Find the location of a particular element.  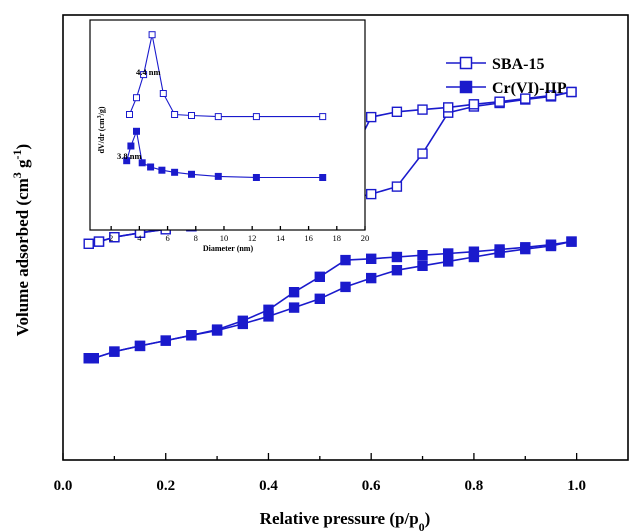

y-axis-title: Volume adsorbed (cm3 g-1) is located at coordinates (21, 240).